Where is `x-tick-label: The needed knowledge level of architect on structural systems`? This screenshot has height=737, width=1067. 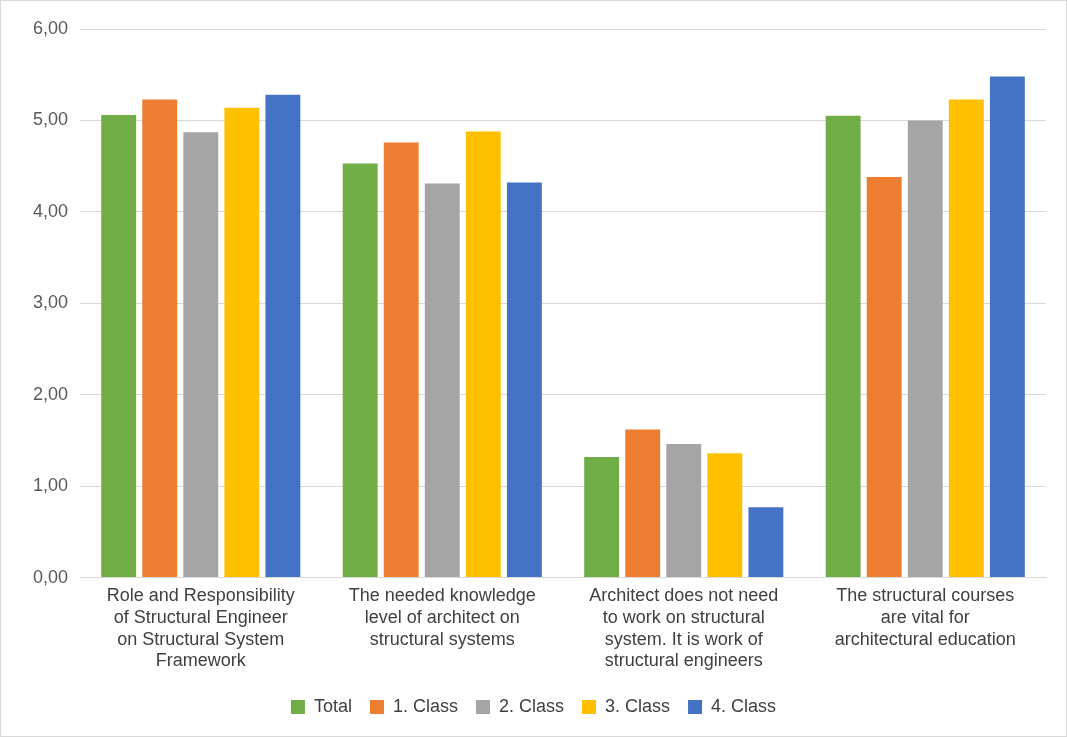 x-tick-label: The needed knowledge level of architect on structural systems is located at coordinates (442, 617).